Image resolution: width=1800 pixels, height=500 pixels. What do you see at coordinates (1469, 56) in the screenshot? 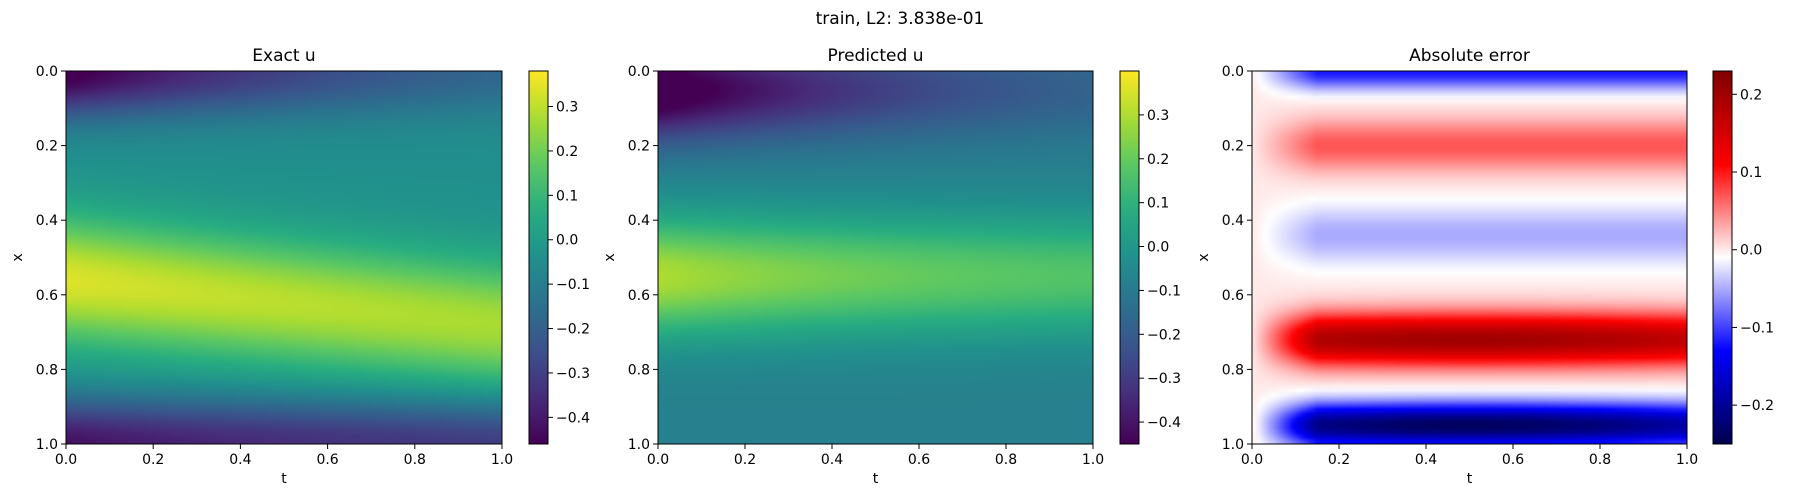
I see `panel-title: Absolute error` at bounding box center [1469, 56].